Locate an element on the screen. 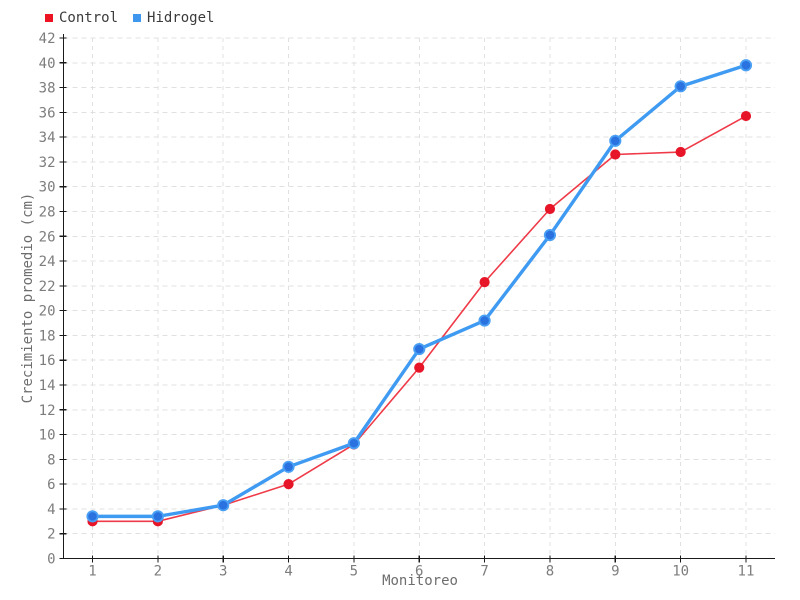 Image resolution: width=800 pixels, height=600 pixels. x-tick-label: 6 is located at coordinates (419, 572).